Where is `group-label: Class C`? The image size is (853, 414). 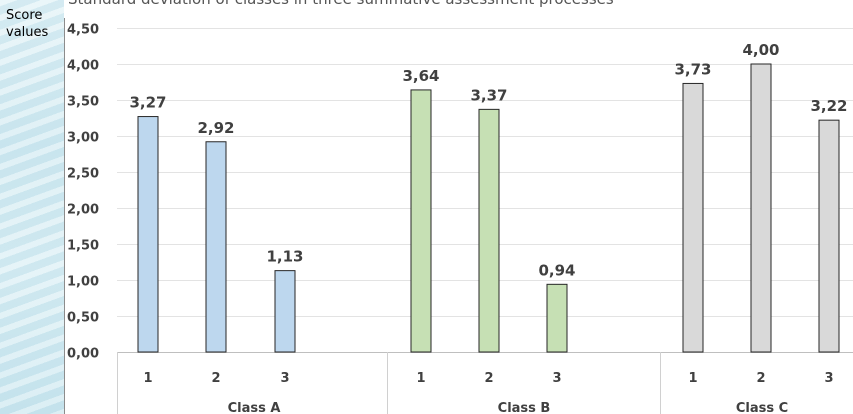 group-label: Class C is located at coordinates (762, 407).